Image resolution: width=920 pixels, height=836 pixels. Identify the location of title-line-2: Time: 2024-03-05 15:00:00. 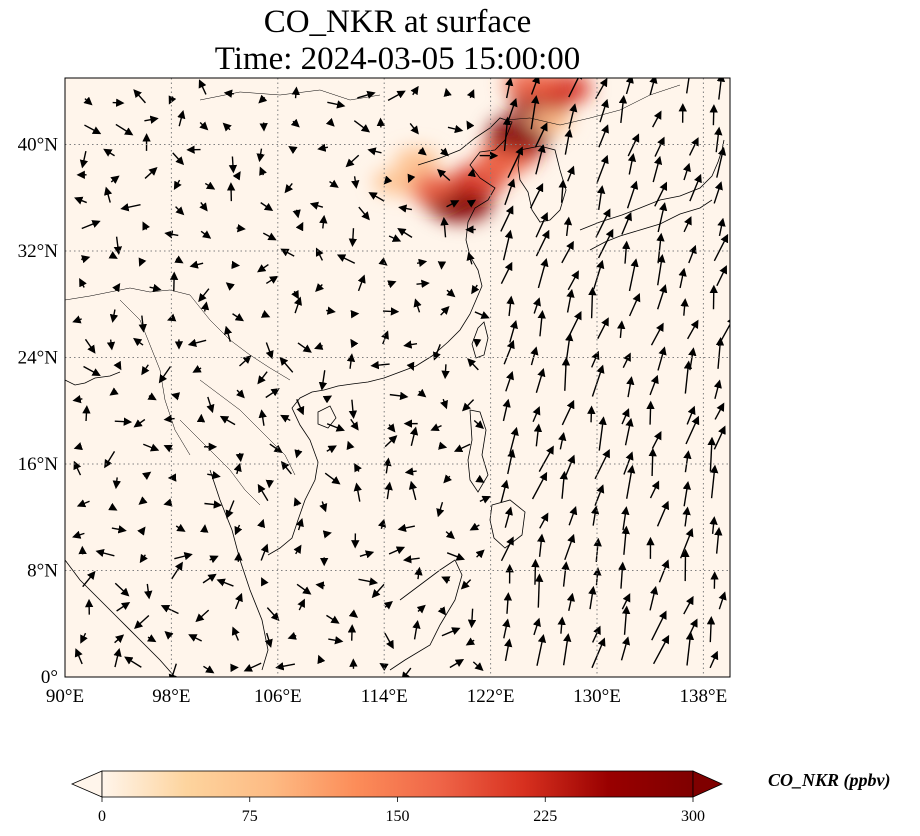
(397, 59).